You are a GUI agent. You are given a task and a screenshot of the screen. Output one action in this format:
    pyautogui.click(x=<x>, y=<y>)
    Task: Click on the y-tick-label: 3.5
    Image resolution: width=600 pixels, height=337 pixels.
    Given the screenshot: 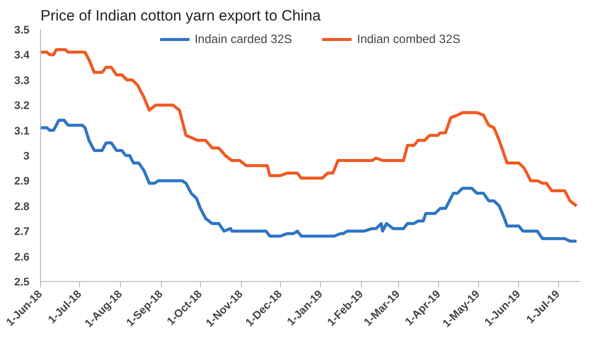 What is the action you would take?
    pyautogui.click(x=22, y=30)
    